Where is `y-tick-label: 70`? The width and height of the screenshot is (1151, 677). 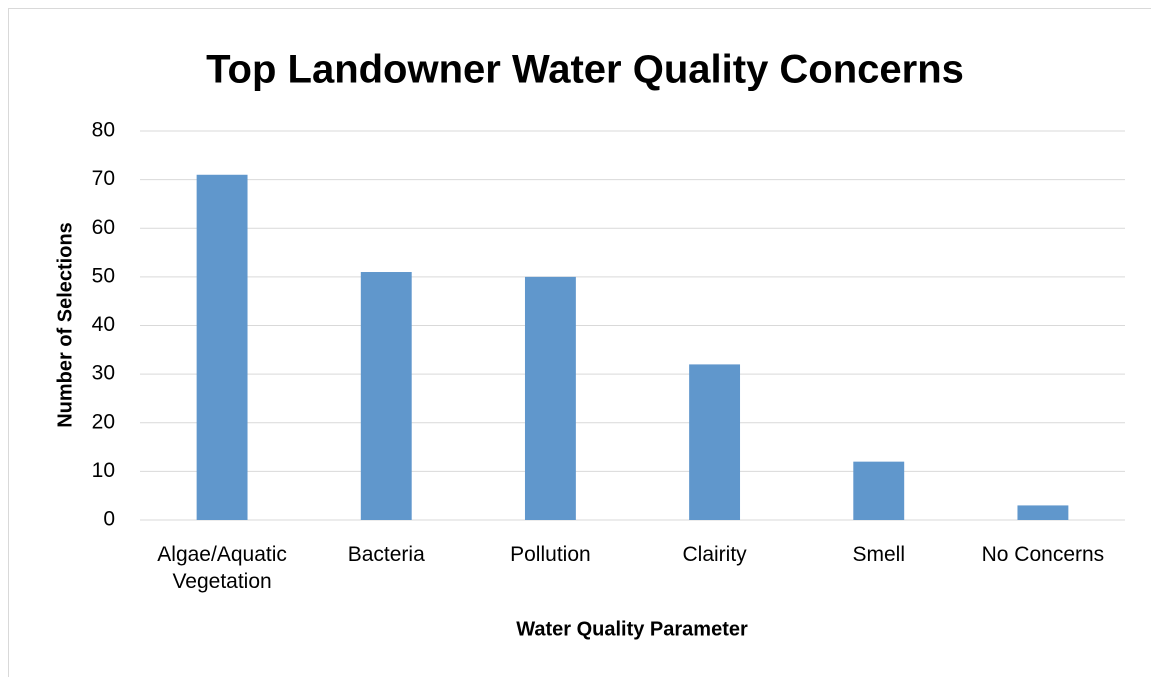 y-tick-label: 70 is located at coordinates (103, 178).